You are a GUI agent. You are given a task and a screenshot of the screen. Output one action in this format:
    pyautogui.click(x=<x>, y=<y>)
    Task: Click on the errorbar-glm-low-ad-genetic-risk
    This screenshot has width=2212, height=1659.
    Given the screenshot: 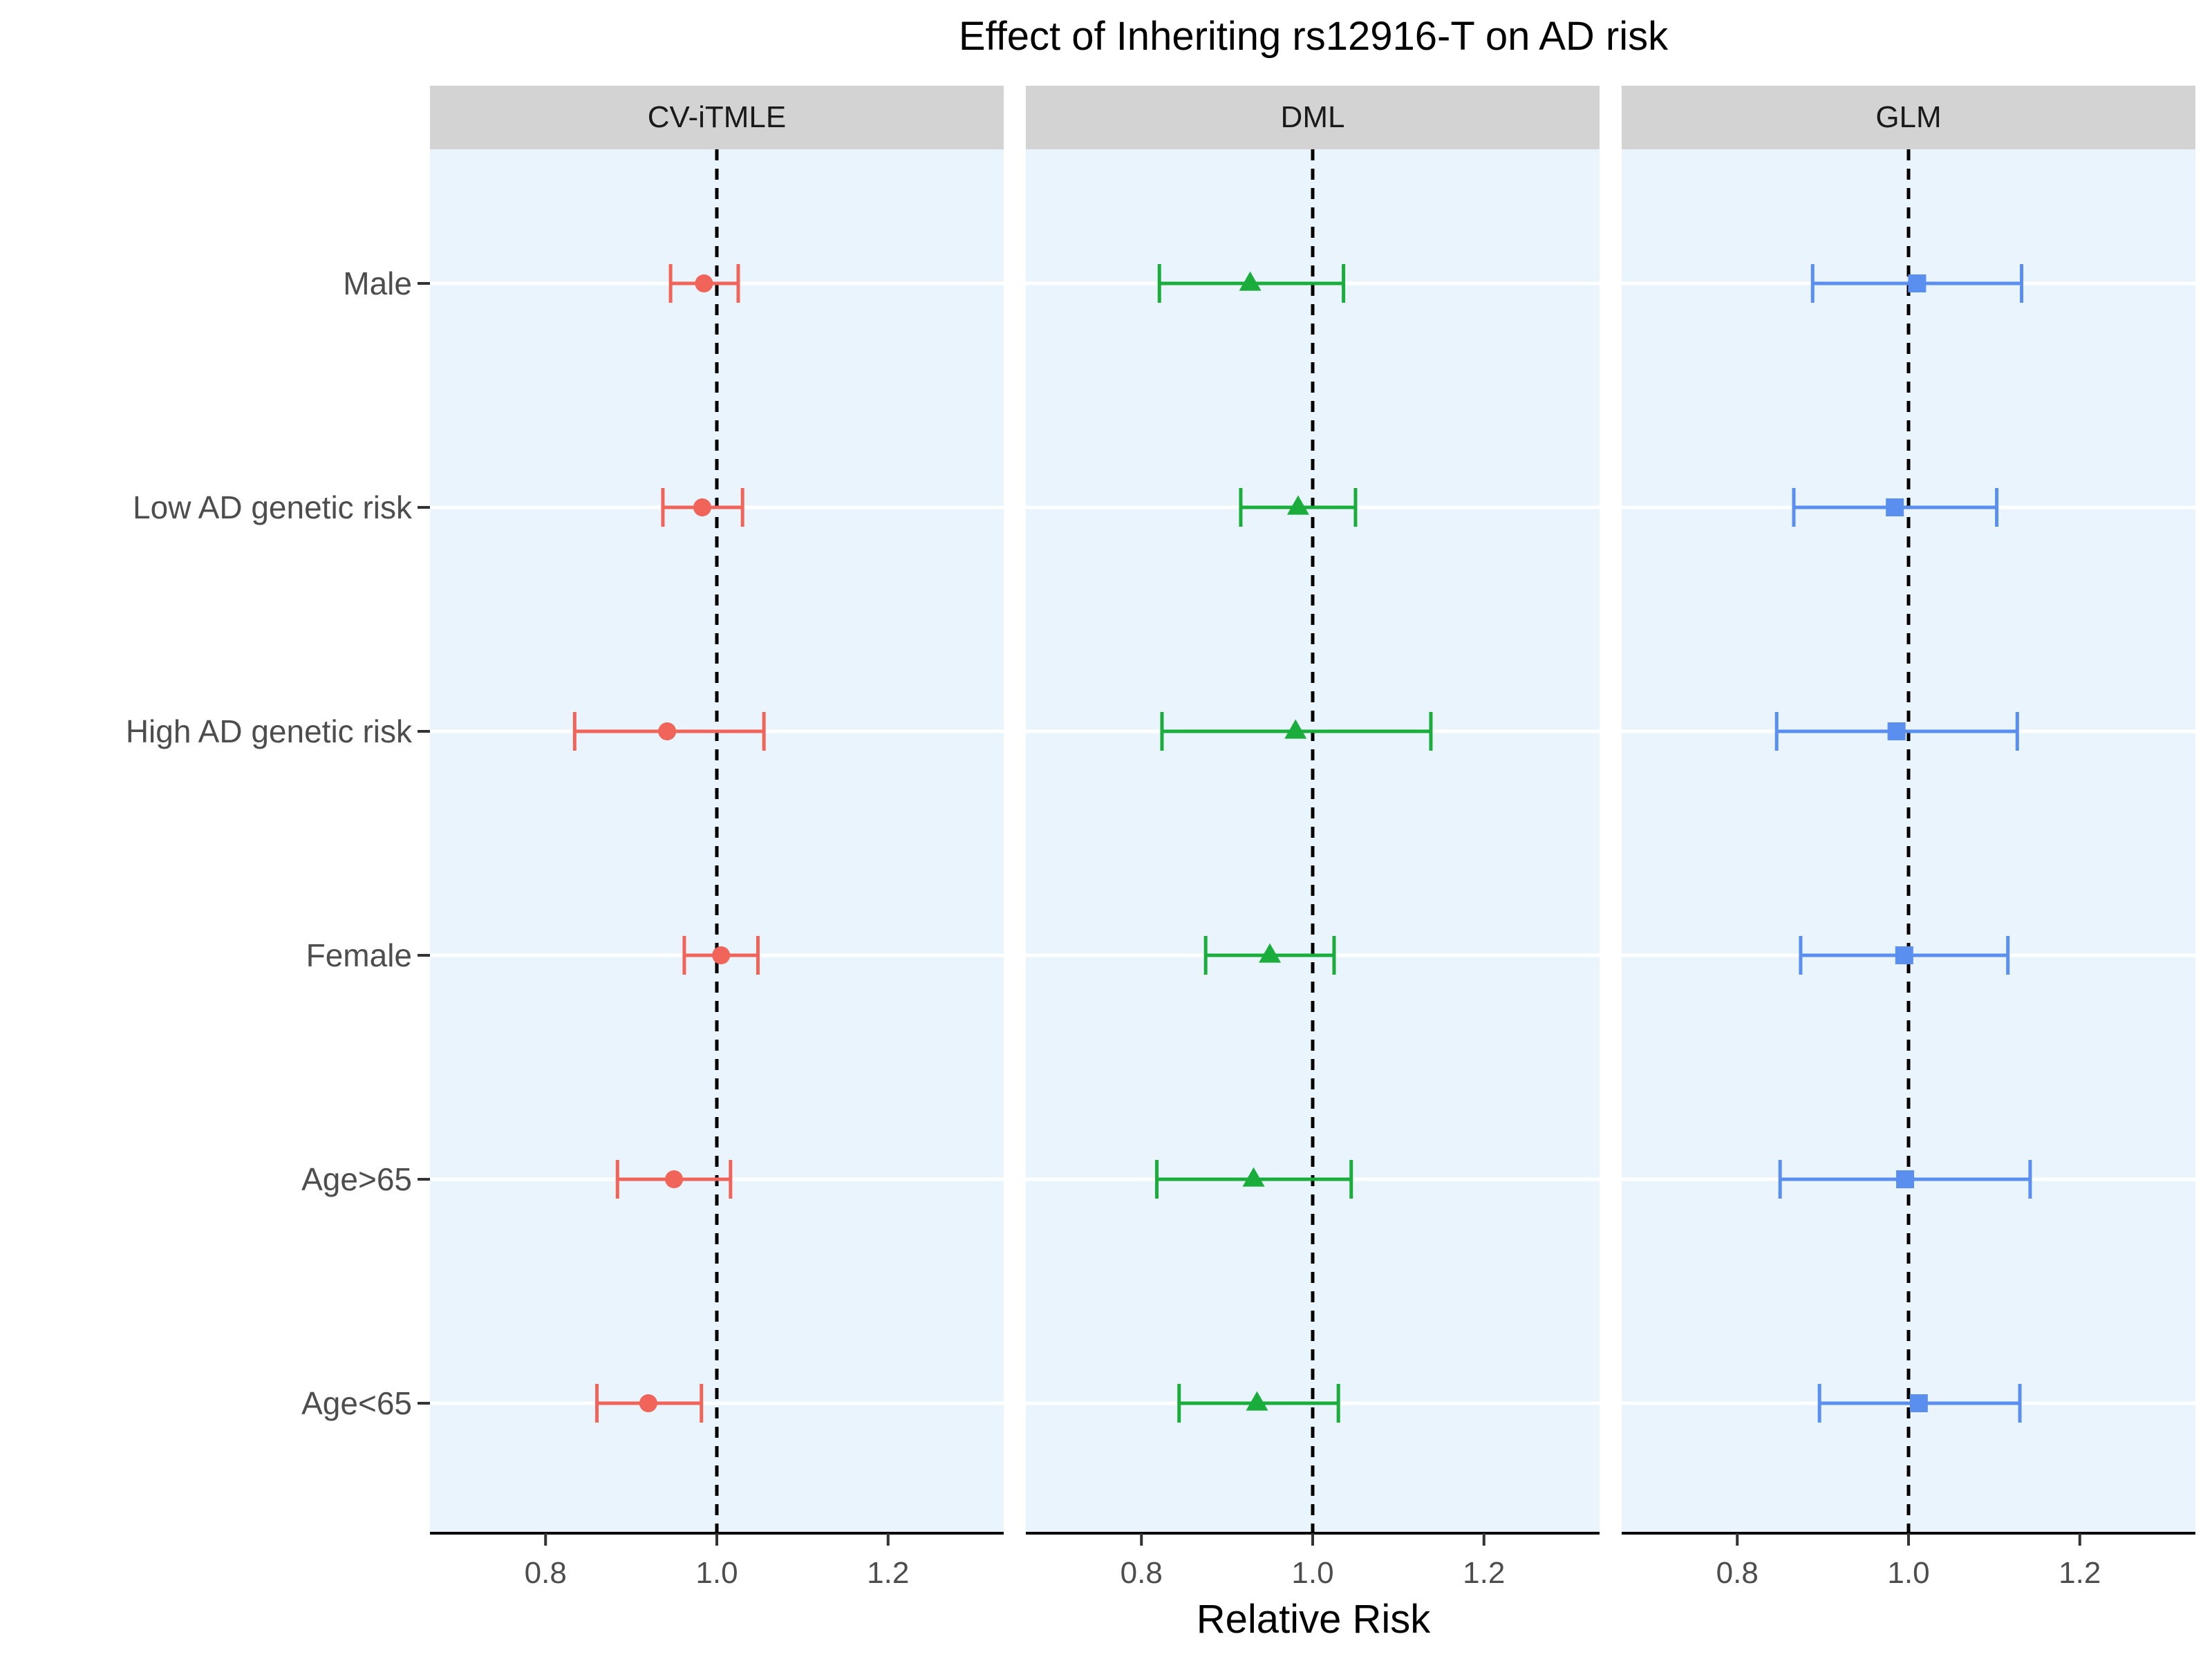 What is the action you would take?
    pyautogui.click(x=1896, y=508)
    